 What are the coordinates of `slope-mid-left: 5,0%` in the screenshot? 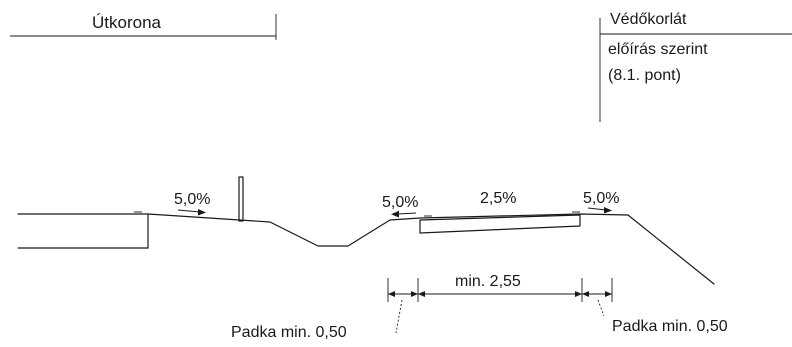 It's located at (407, 206).